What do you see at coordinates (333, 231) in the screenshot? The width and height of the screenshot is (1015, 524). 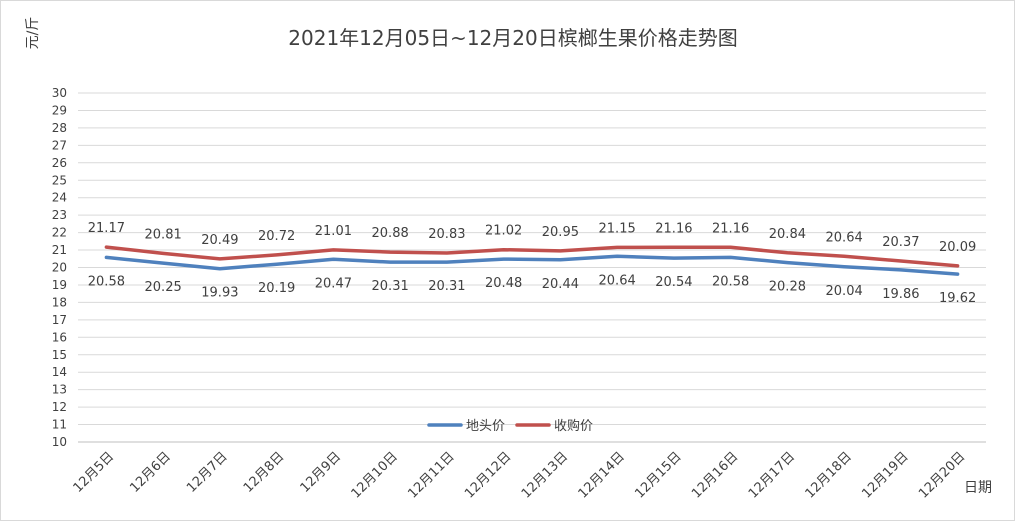 I see `data-label: 21.01` at bounding box center [333, 231].